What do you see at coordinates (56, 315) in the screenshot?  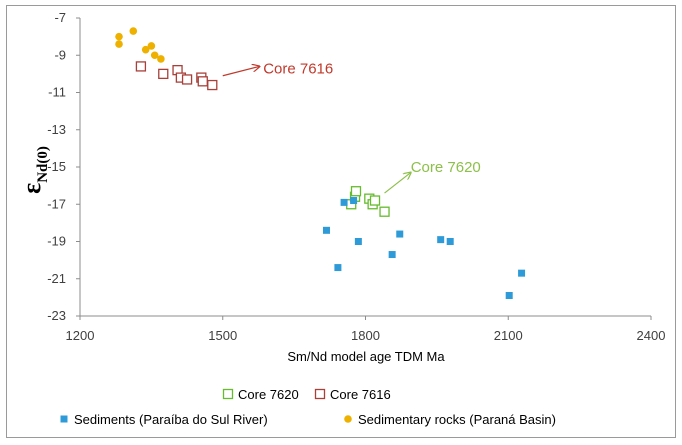 I see `y-tick-label: -23` at bounding box center [56, 315].